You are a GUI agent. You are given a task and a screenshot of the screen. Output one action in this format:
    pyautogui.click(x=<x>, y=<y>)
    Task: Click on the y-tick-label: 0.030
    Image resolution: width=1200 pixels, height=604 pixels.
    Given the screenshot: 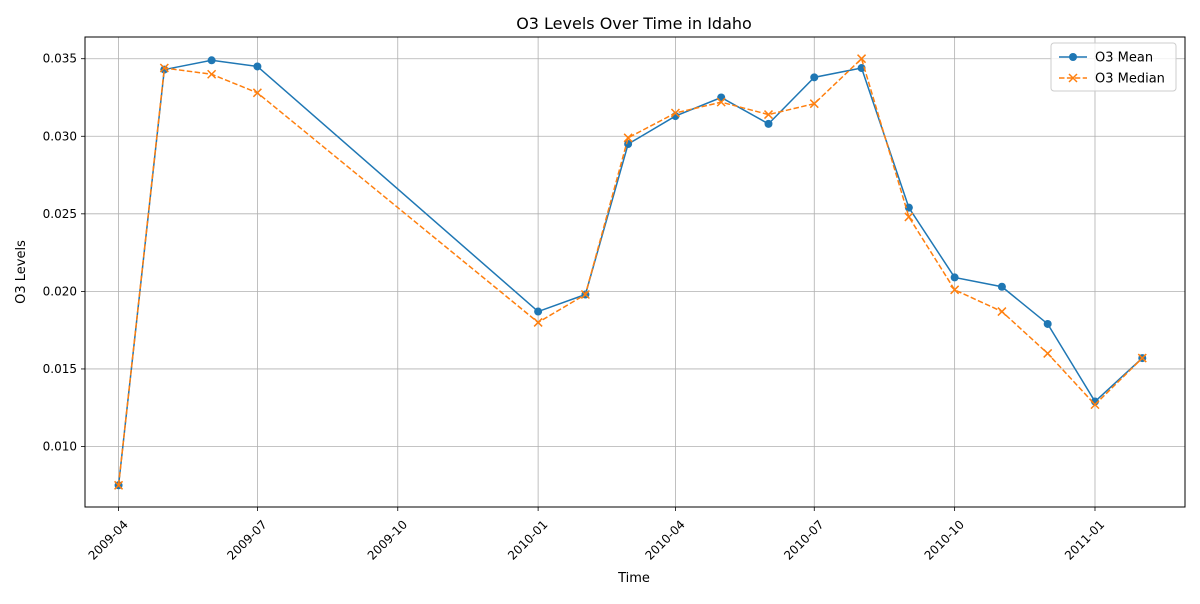 What is the action you would take?
    pyautogui.click(x=60, y=136)
    